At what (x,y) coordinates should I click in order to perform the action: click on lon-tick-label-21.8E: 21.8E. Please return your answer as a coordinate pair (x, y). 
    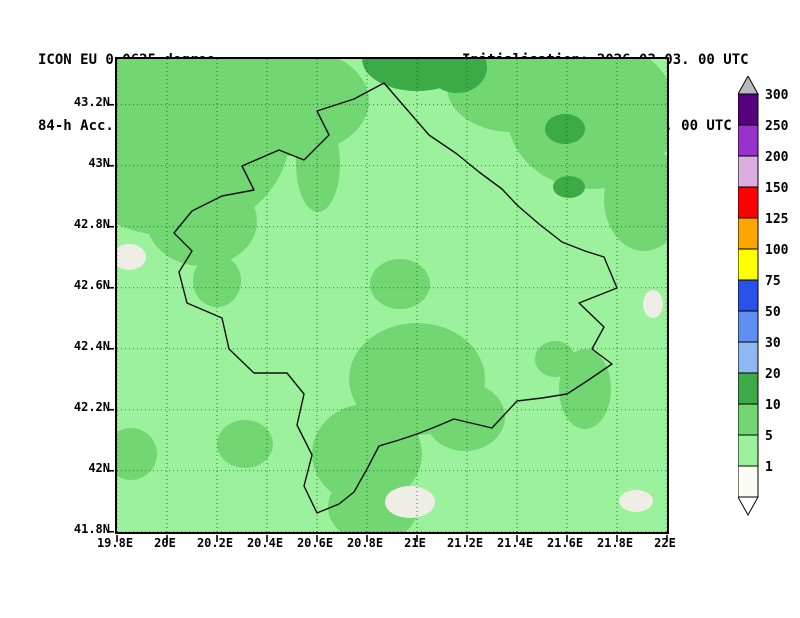
    Looking at the image, I should click on (615, 543).